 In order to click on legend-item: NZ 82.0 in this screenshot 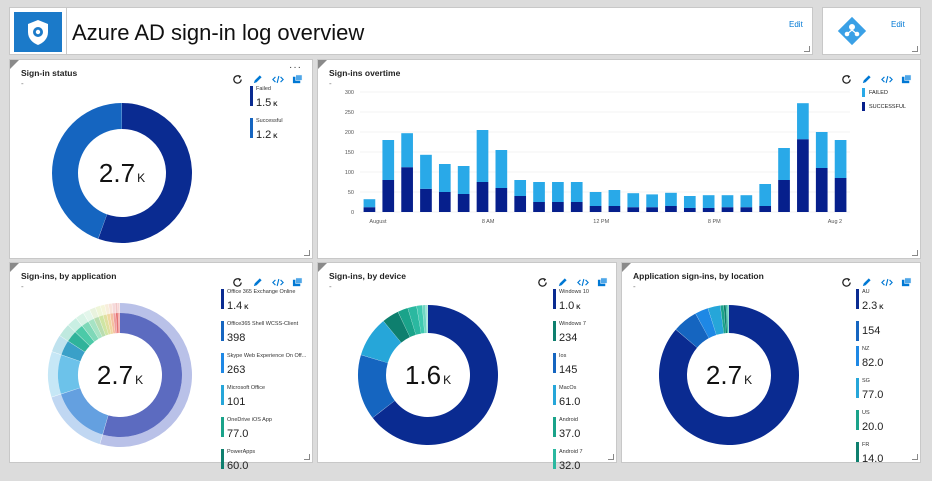, I will do `click(870, 359)`.